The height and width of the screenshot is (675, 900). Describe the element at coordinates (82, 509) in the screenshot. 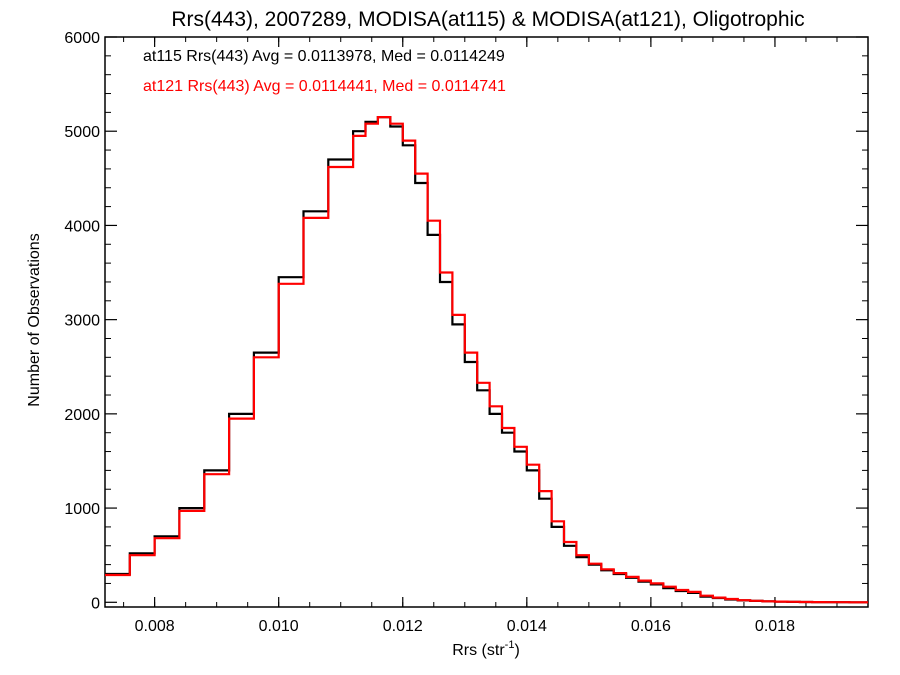

I see `y-tick-label: 1000` at that location.